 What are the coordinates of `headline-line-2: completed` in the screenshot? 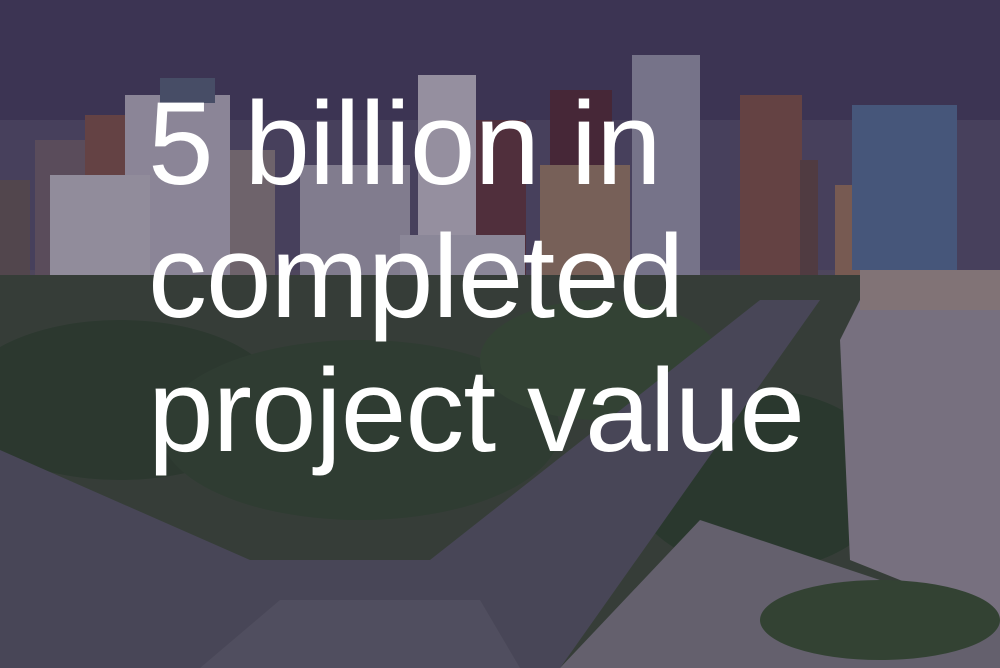 It's located at (416, 277).